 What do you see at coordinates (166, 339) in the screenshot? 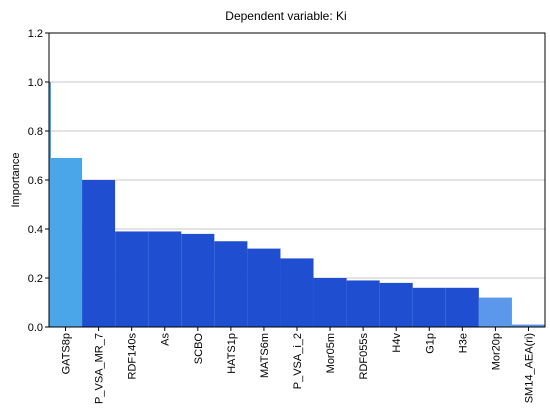
I see `x-tick-label: As` at bounding box center [166, 339].